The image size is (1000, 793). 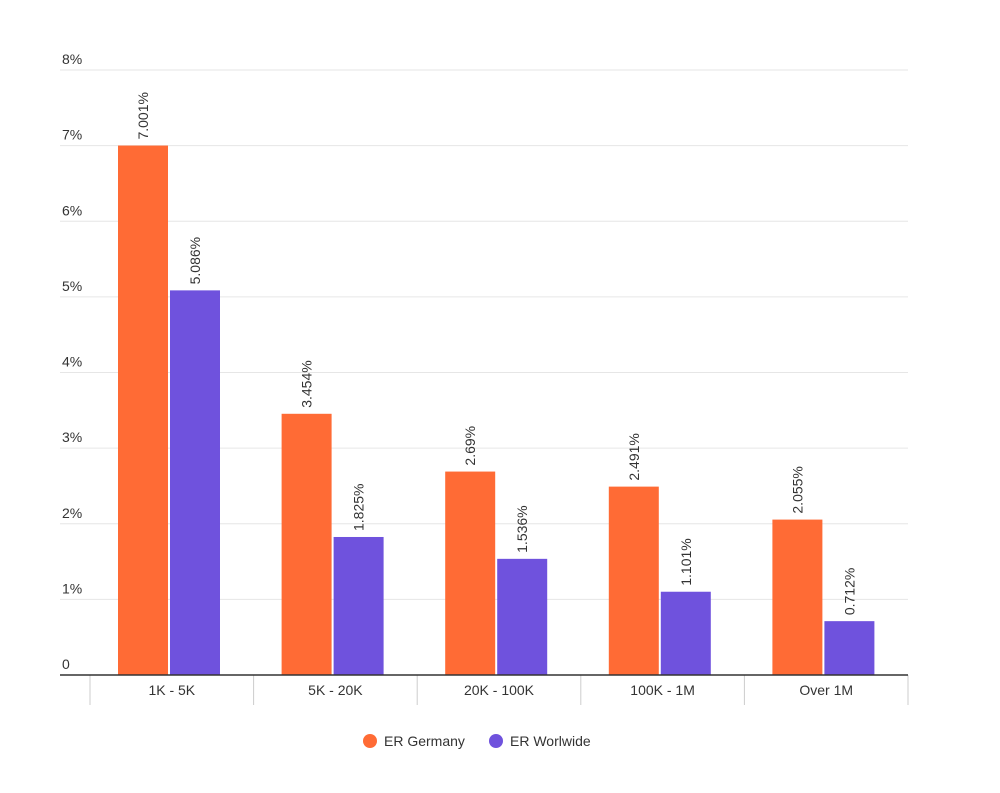 What do you see at coordinates (634, 456) in the screenshot?
I see `data-label: 2.491%` at bounding box center [634, 456].